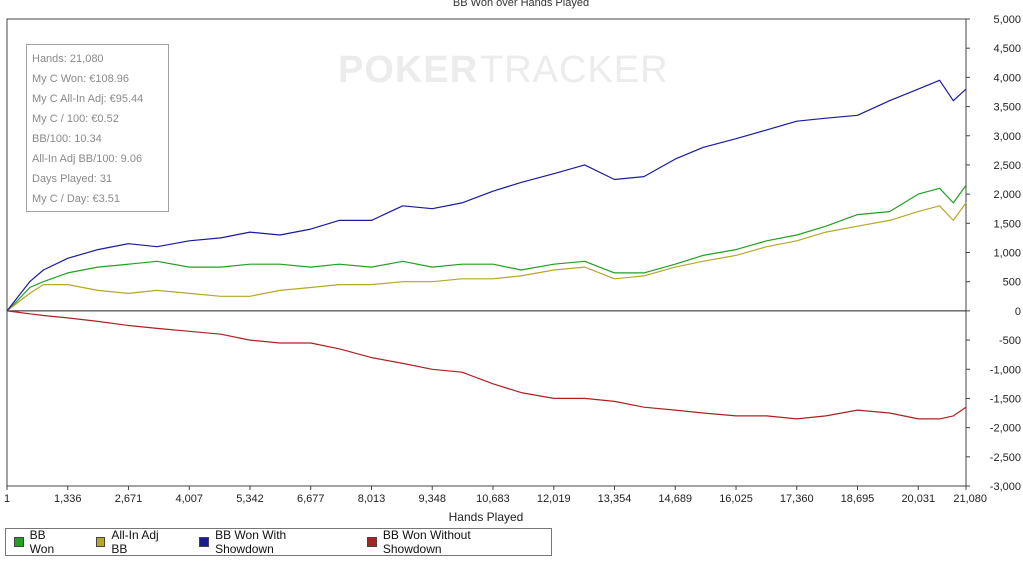 The image size is (1023, 573). I want to click on y-tick-label: -1,500, so click(1005, 399).